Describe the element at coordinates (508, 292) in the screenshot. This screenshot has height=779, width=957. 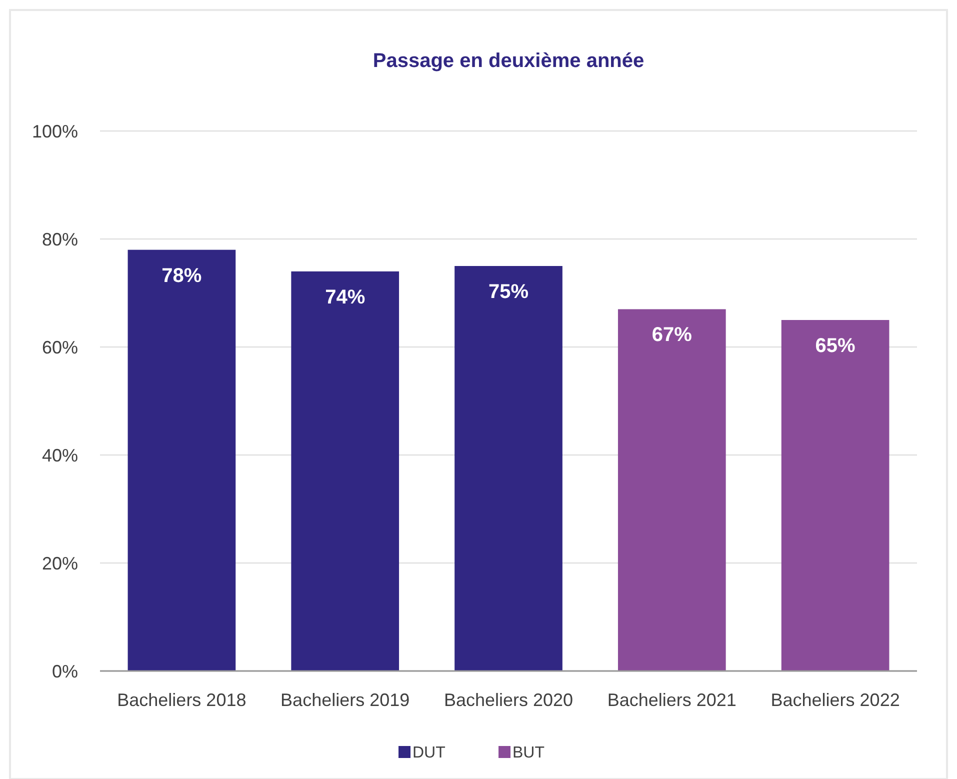
I see `data-label: 75%` at that location.